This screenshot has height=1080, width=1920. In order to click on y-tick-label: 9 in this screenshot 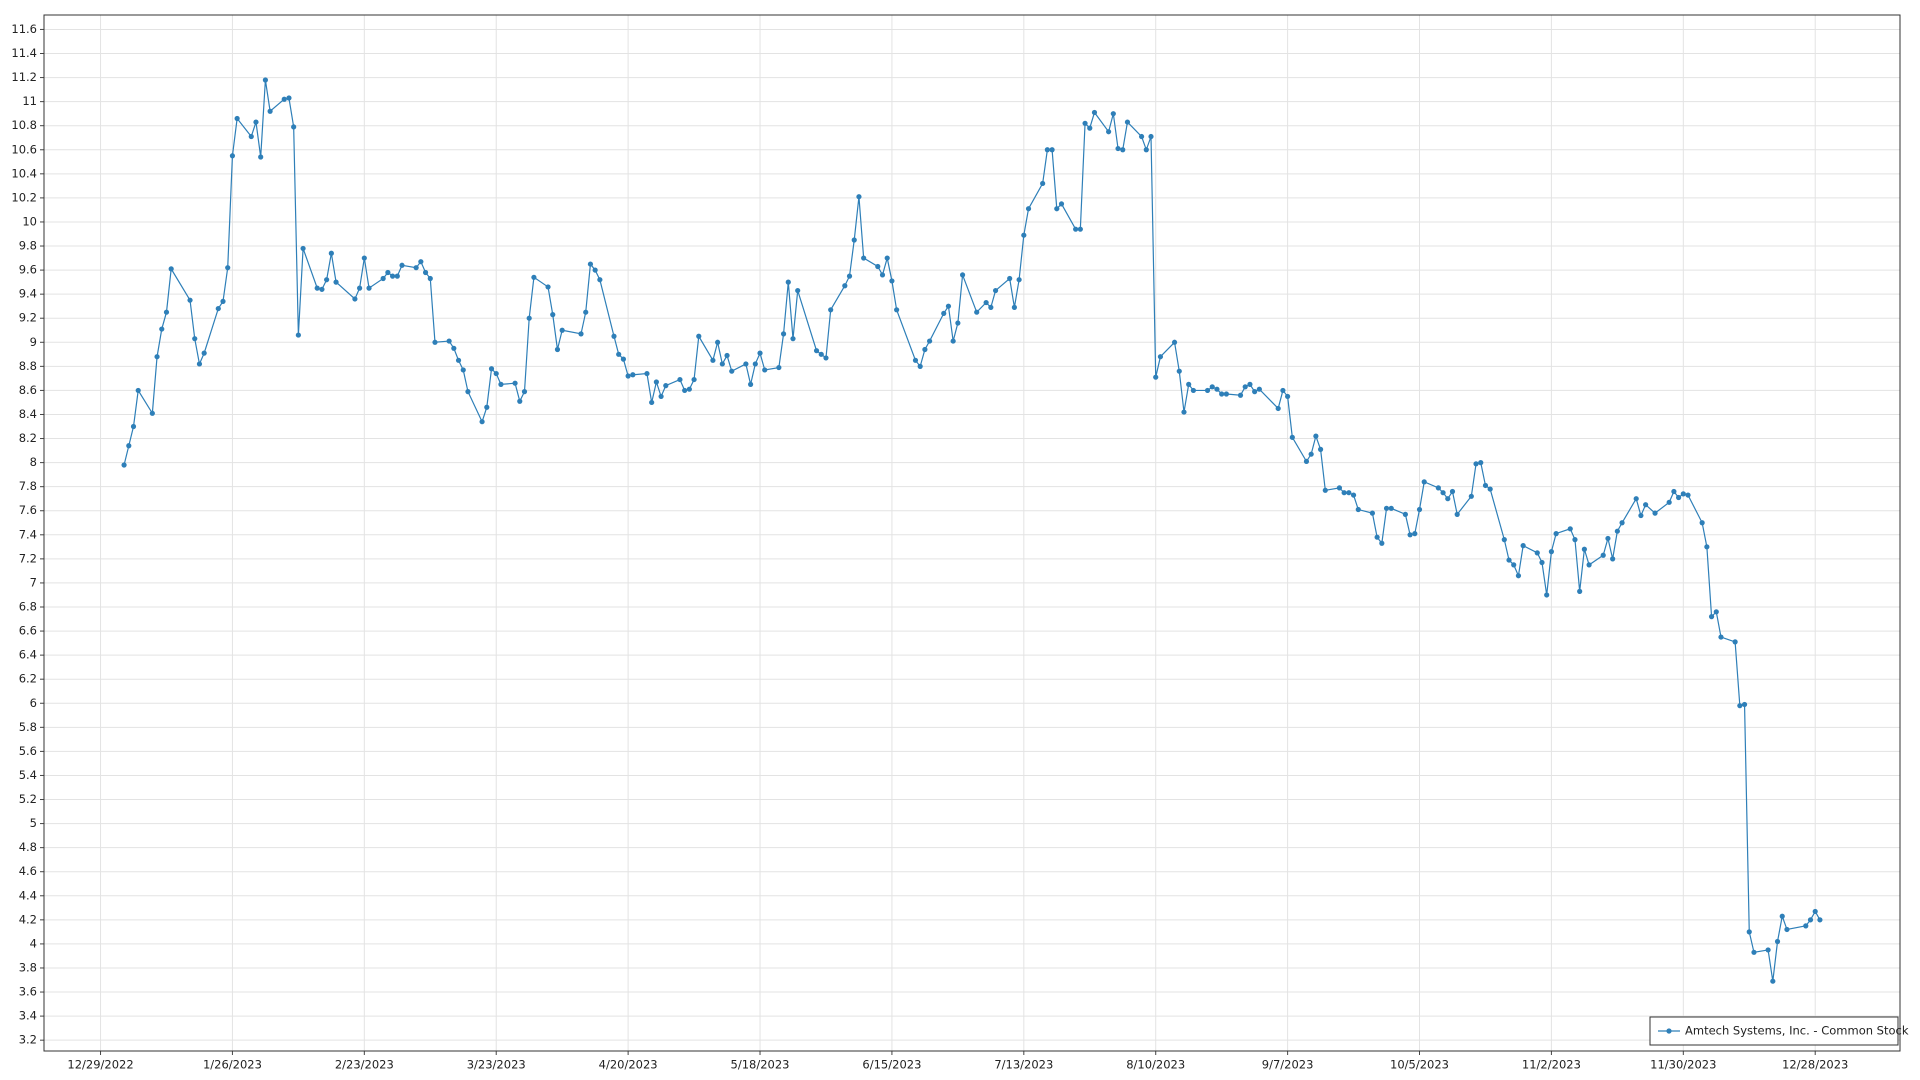, I will do `click(33, 342)`.